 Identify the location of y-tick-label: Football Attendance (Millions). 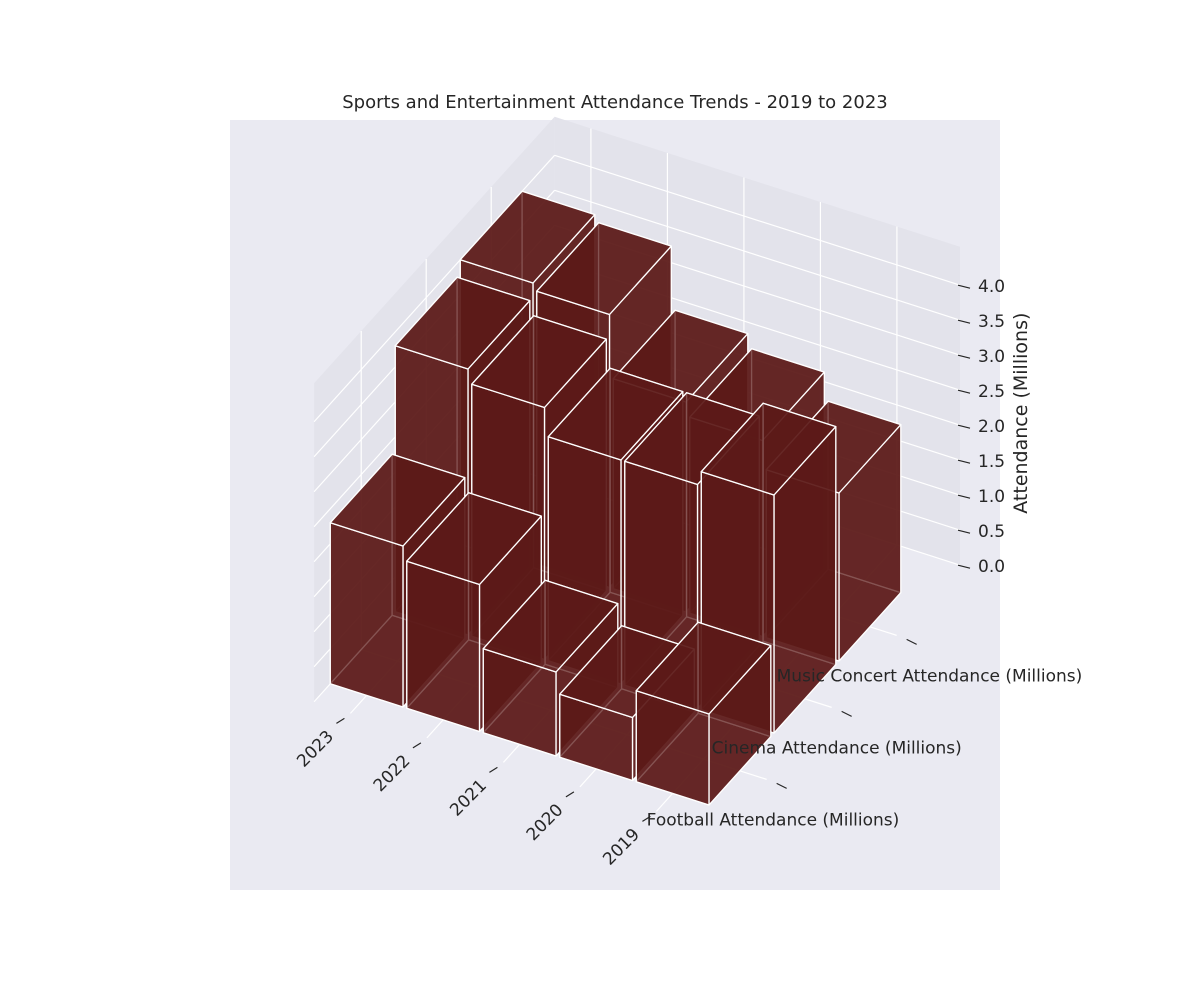
(773, 820).